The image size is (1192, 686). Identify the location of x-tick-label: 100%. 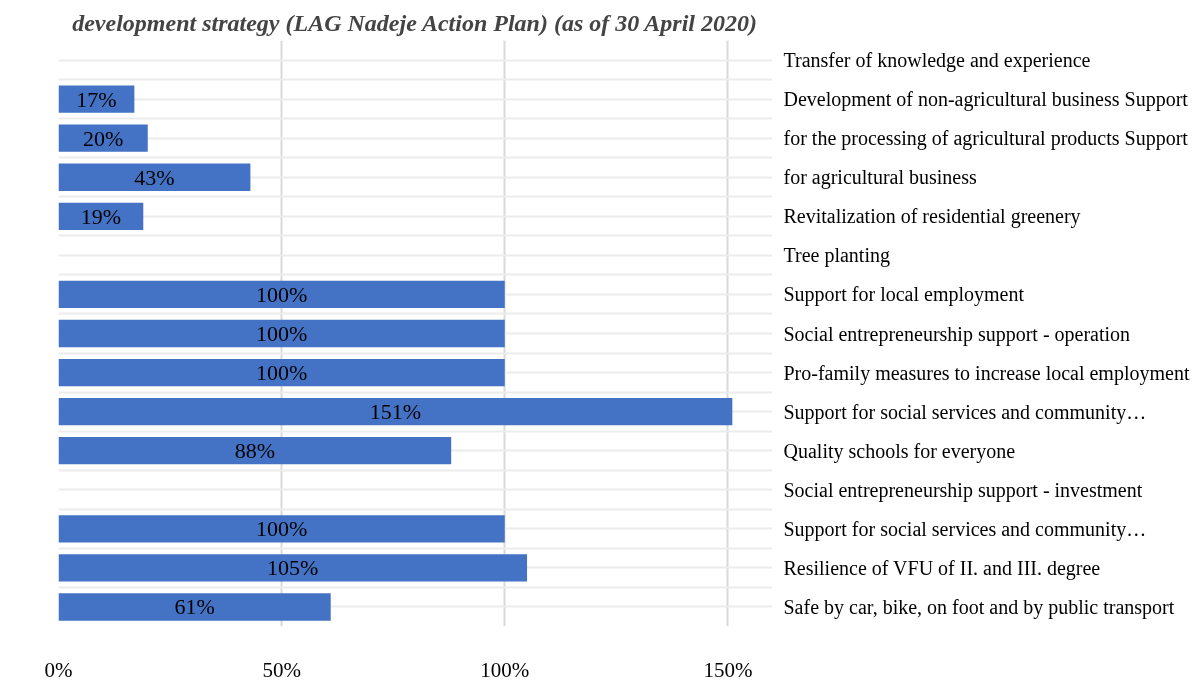
(505, 669).